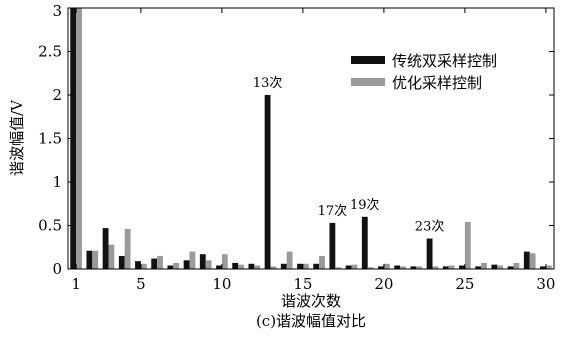 This screenshot has height=340, width=563. Describe the element at coordinates (545, 284) in the screenshot. I see `x-tick-label: 30` at that location.